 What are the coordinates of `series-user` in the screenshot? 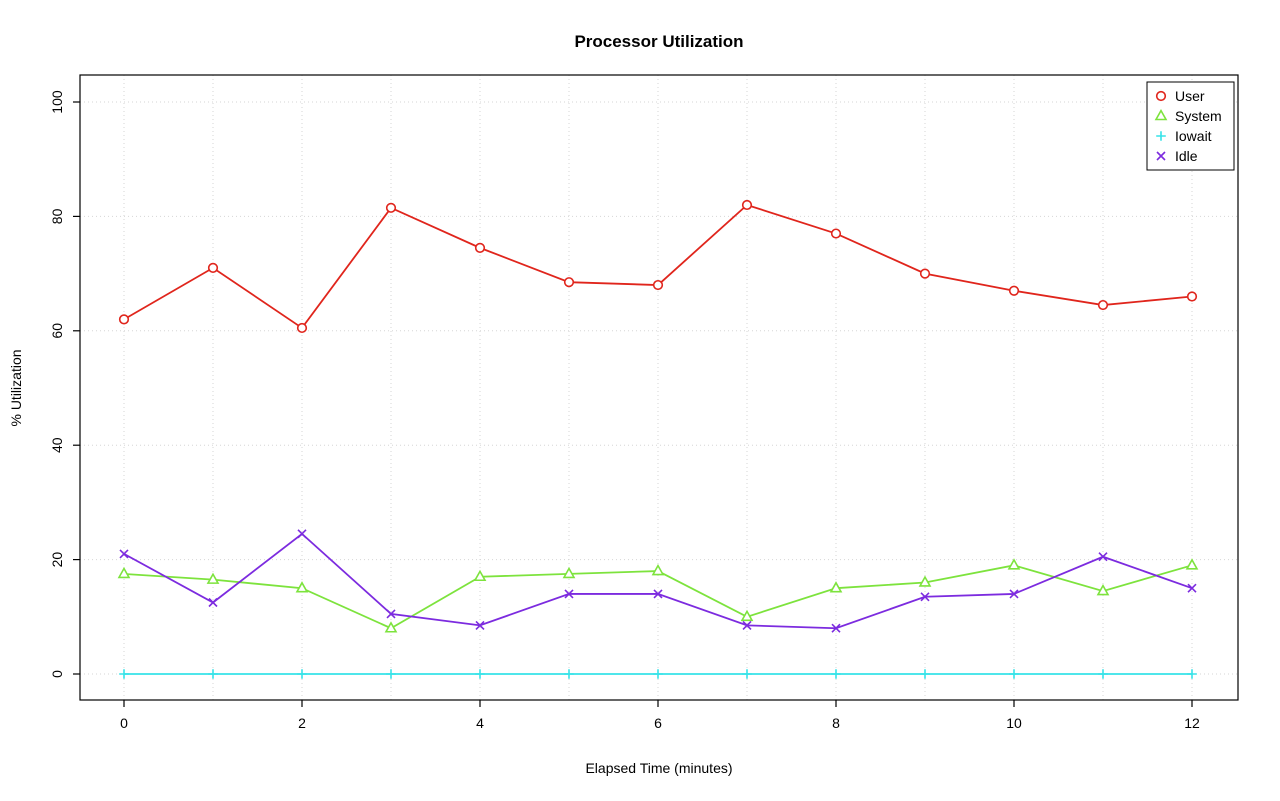 It's located at (658, 266).